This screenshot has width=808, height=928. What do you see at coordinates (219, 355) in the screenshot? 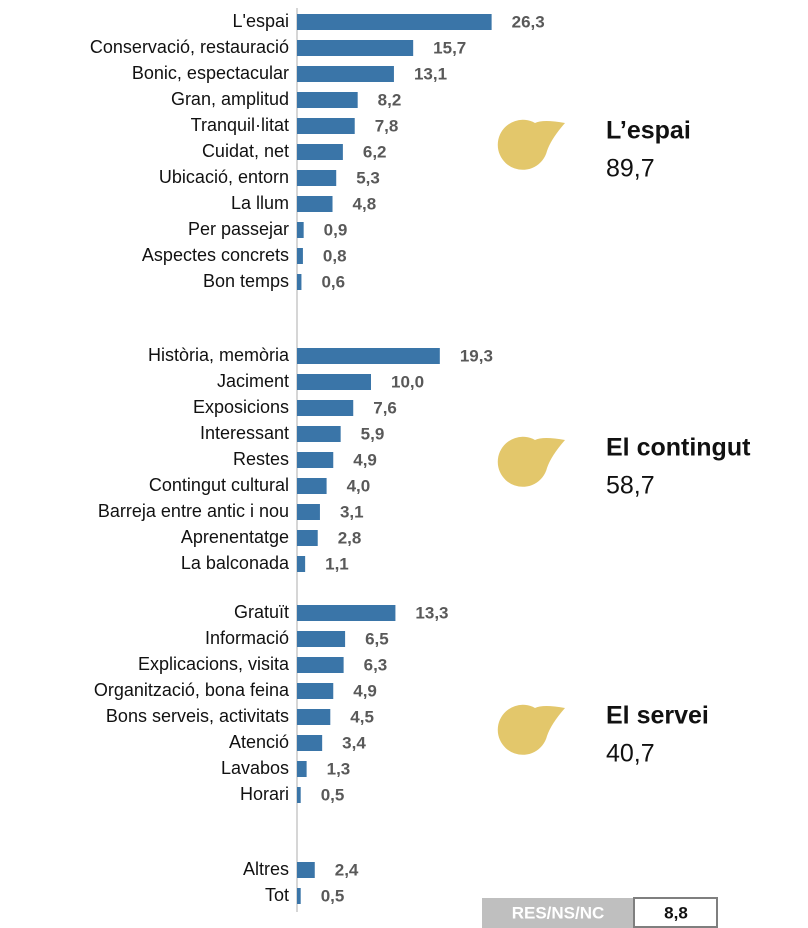
I see `category-label: Història, memòria` at bounding box center [219, 355].